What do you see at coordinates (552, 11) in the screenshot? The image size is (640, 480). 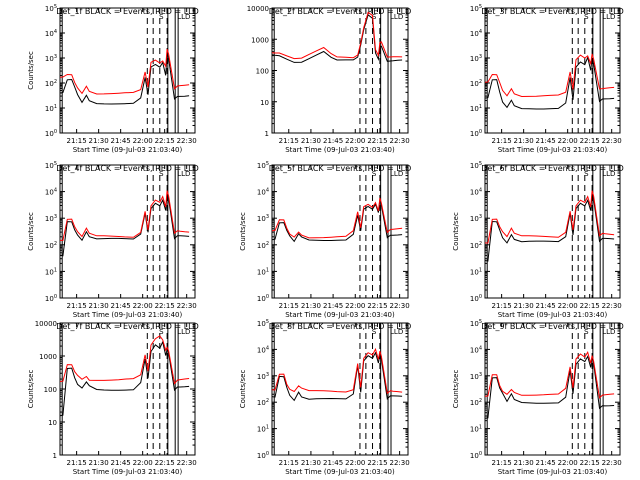 I see `chart-title: Det_3f BLACK = Events, RED = LLD` at bounding box center [552, 11].